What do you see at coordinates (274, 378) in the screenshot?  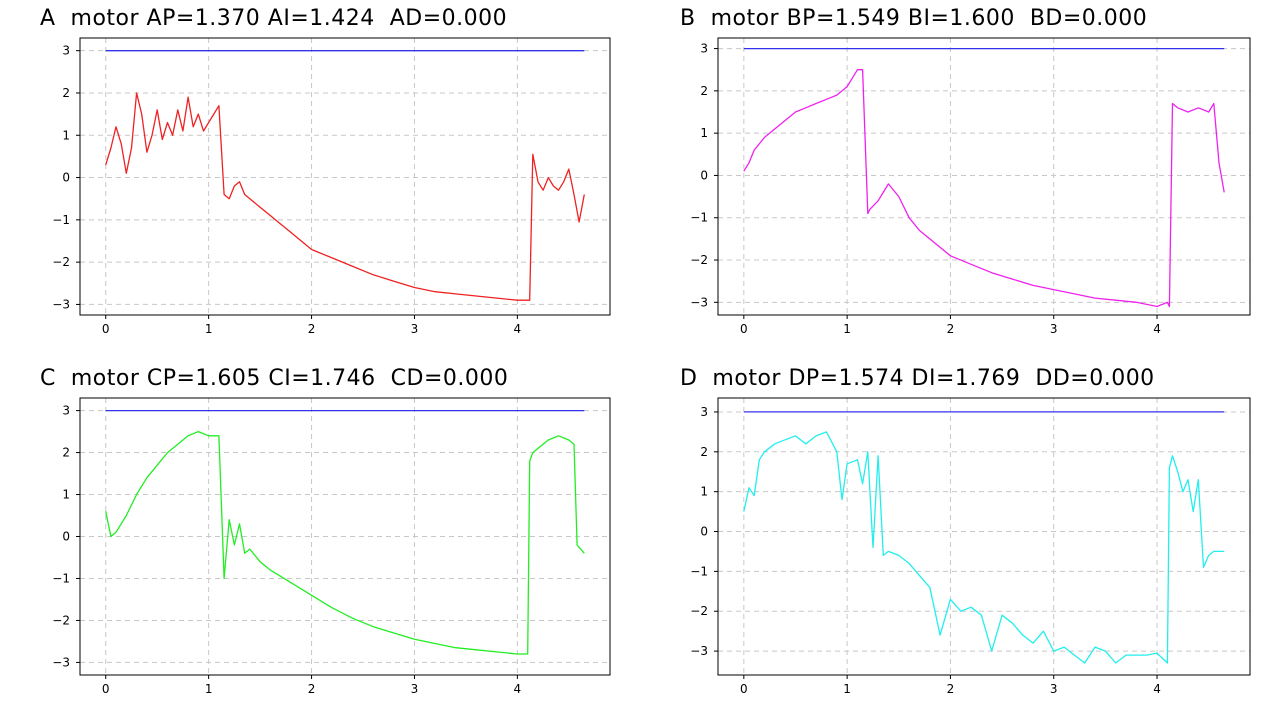 I see `chart-title-c: C motor CP=1.605 CI=1.746 CD=0.000` at bounding box center [274, 378].